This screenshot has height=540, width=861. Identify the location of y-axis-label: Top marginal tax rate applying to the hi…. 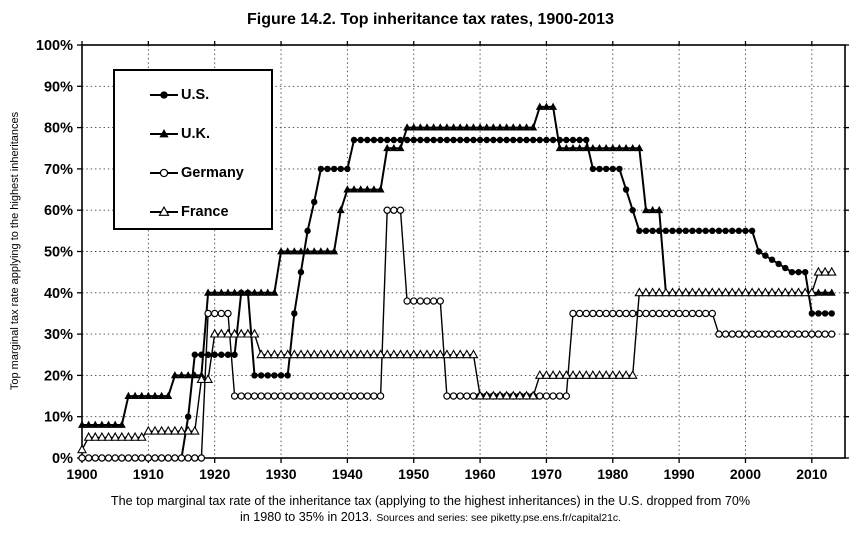
(15, 251).